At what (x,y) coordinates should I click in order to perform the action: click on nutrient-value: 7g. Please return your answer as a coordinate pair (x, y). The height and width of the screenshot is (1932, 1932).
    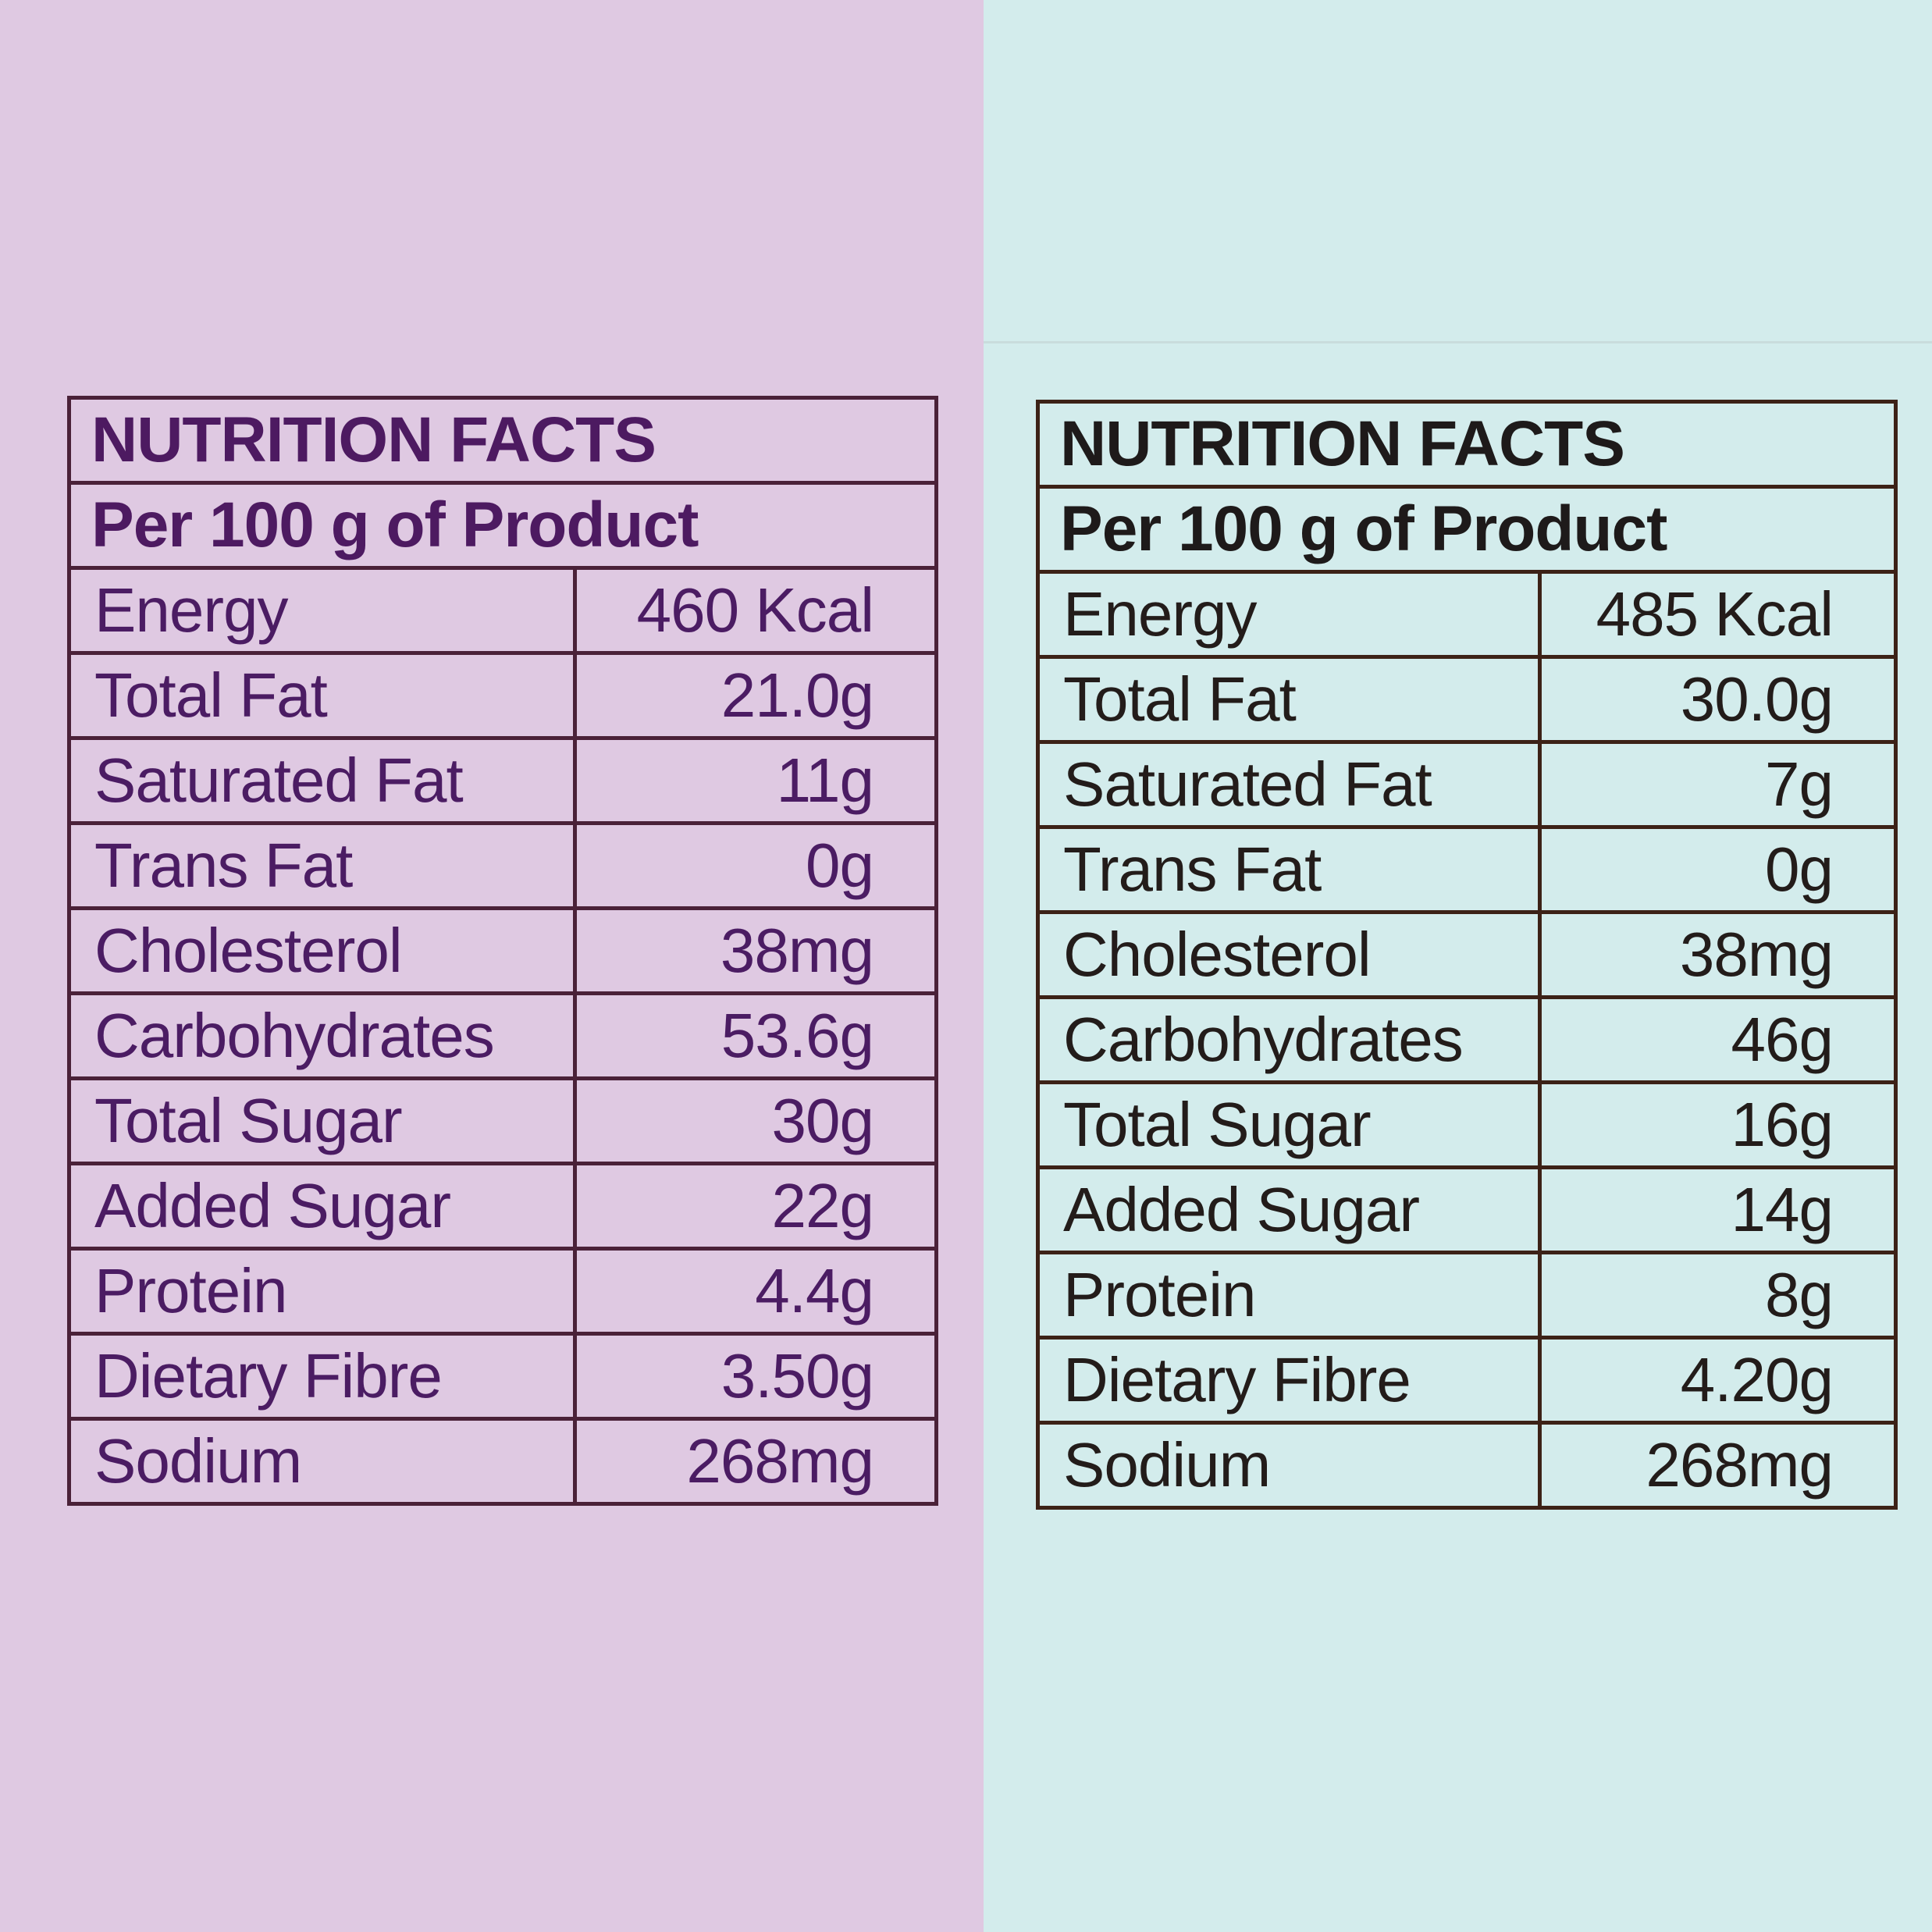
    Looking at the image, I should click on (1718, 784).